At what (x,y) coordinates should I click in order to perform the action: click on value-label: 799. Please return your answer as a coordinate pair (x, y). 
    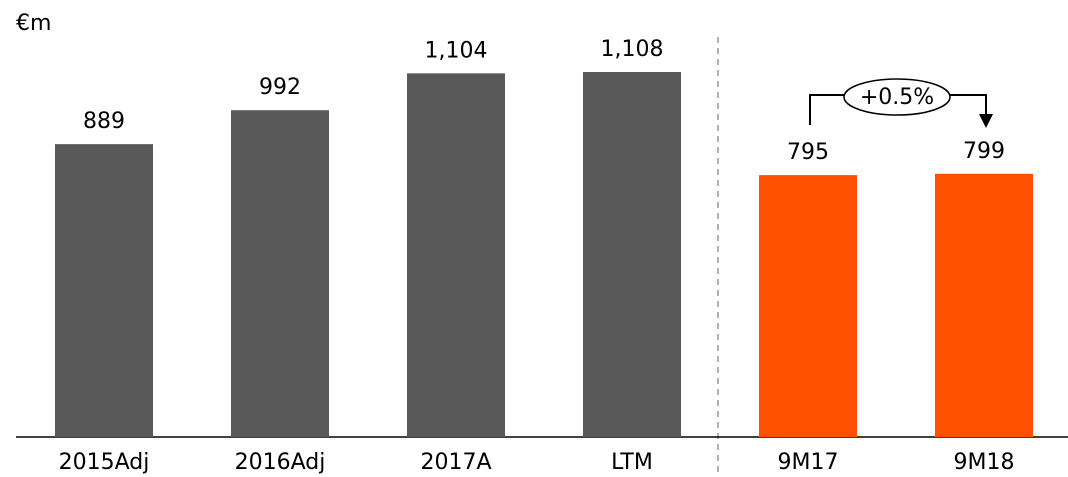
    Looking at the image, I should click on (984, 151).